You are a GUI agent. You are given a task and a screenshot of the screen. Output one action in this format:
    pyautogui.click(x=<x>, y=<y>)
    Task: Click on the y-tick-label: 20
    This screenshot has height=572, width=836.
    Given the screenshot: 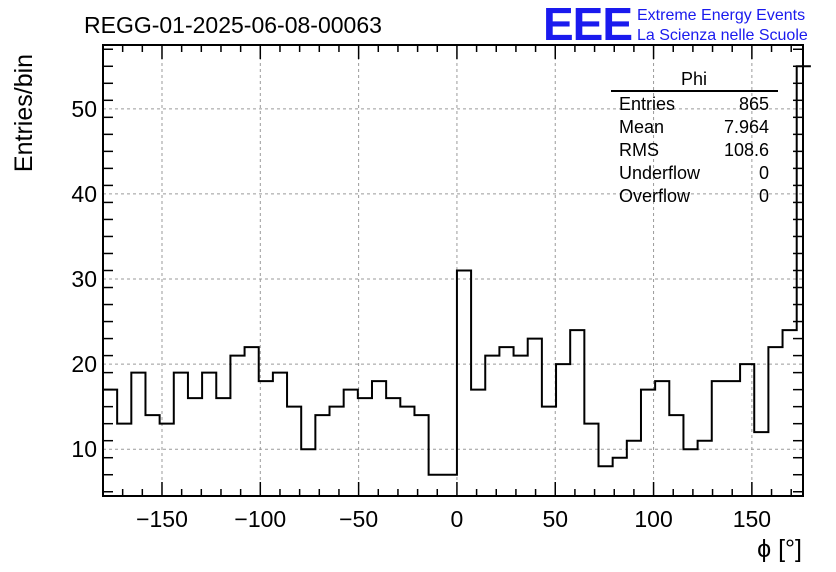 What is the action you would take?
    pyautogui.click(x=84, y=364)
    